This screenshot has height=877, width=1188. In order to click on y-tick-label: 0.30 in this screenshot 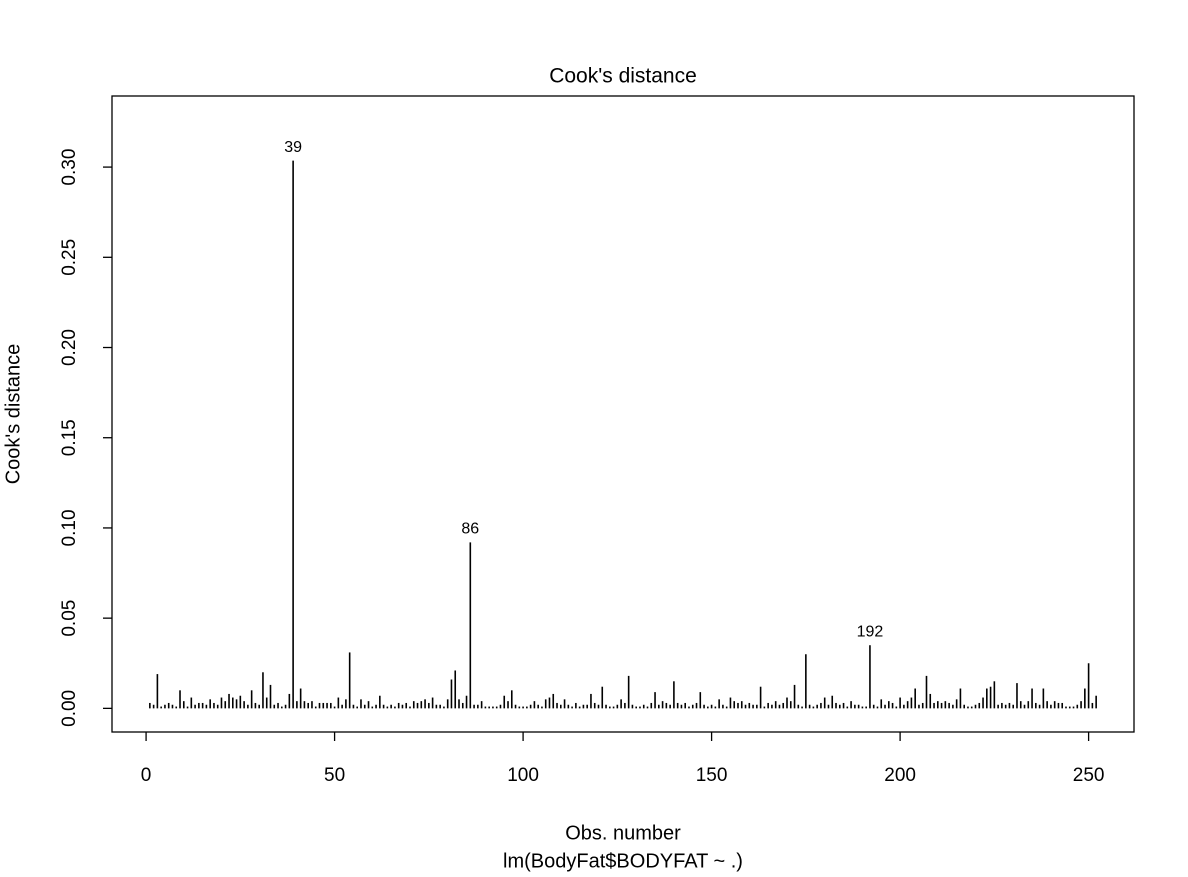, I will do `click(69, 167)`.